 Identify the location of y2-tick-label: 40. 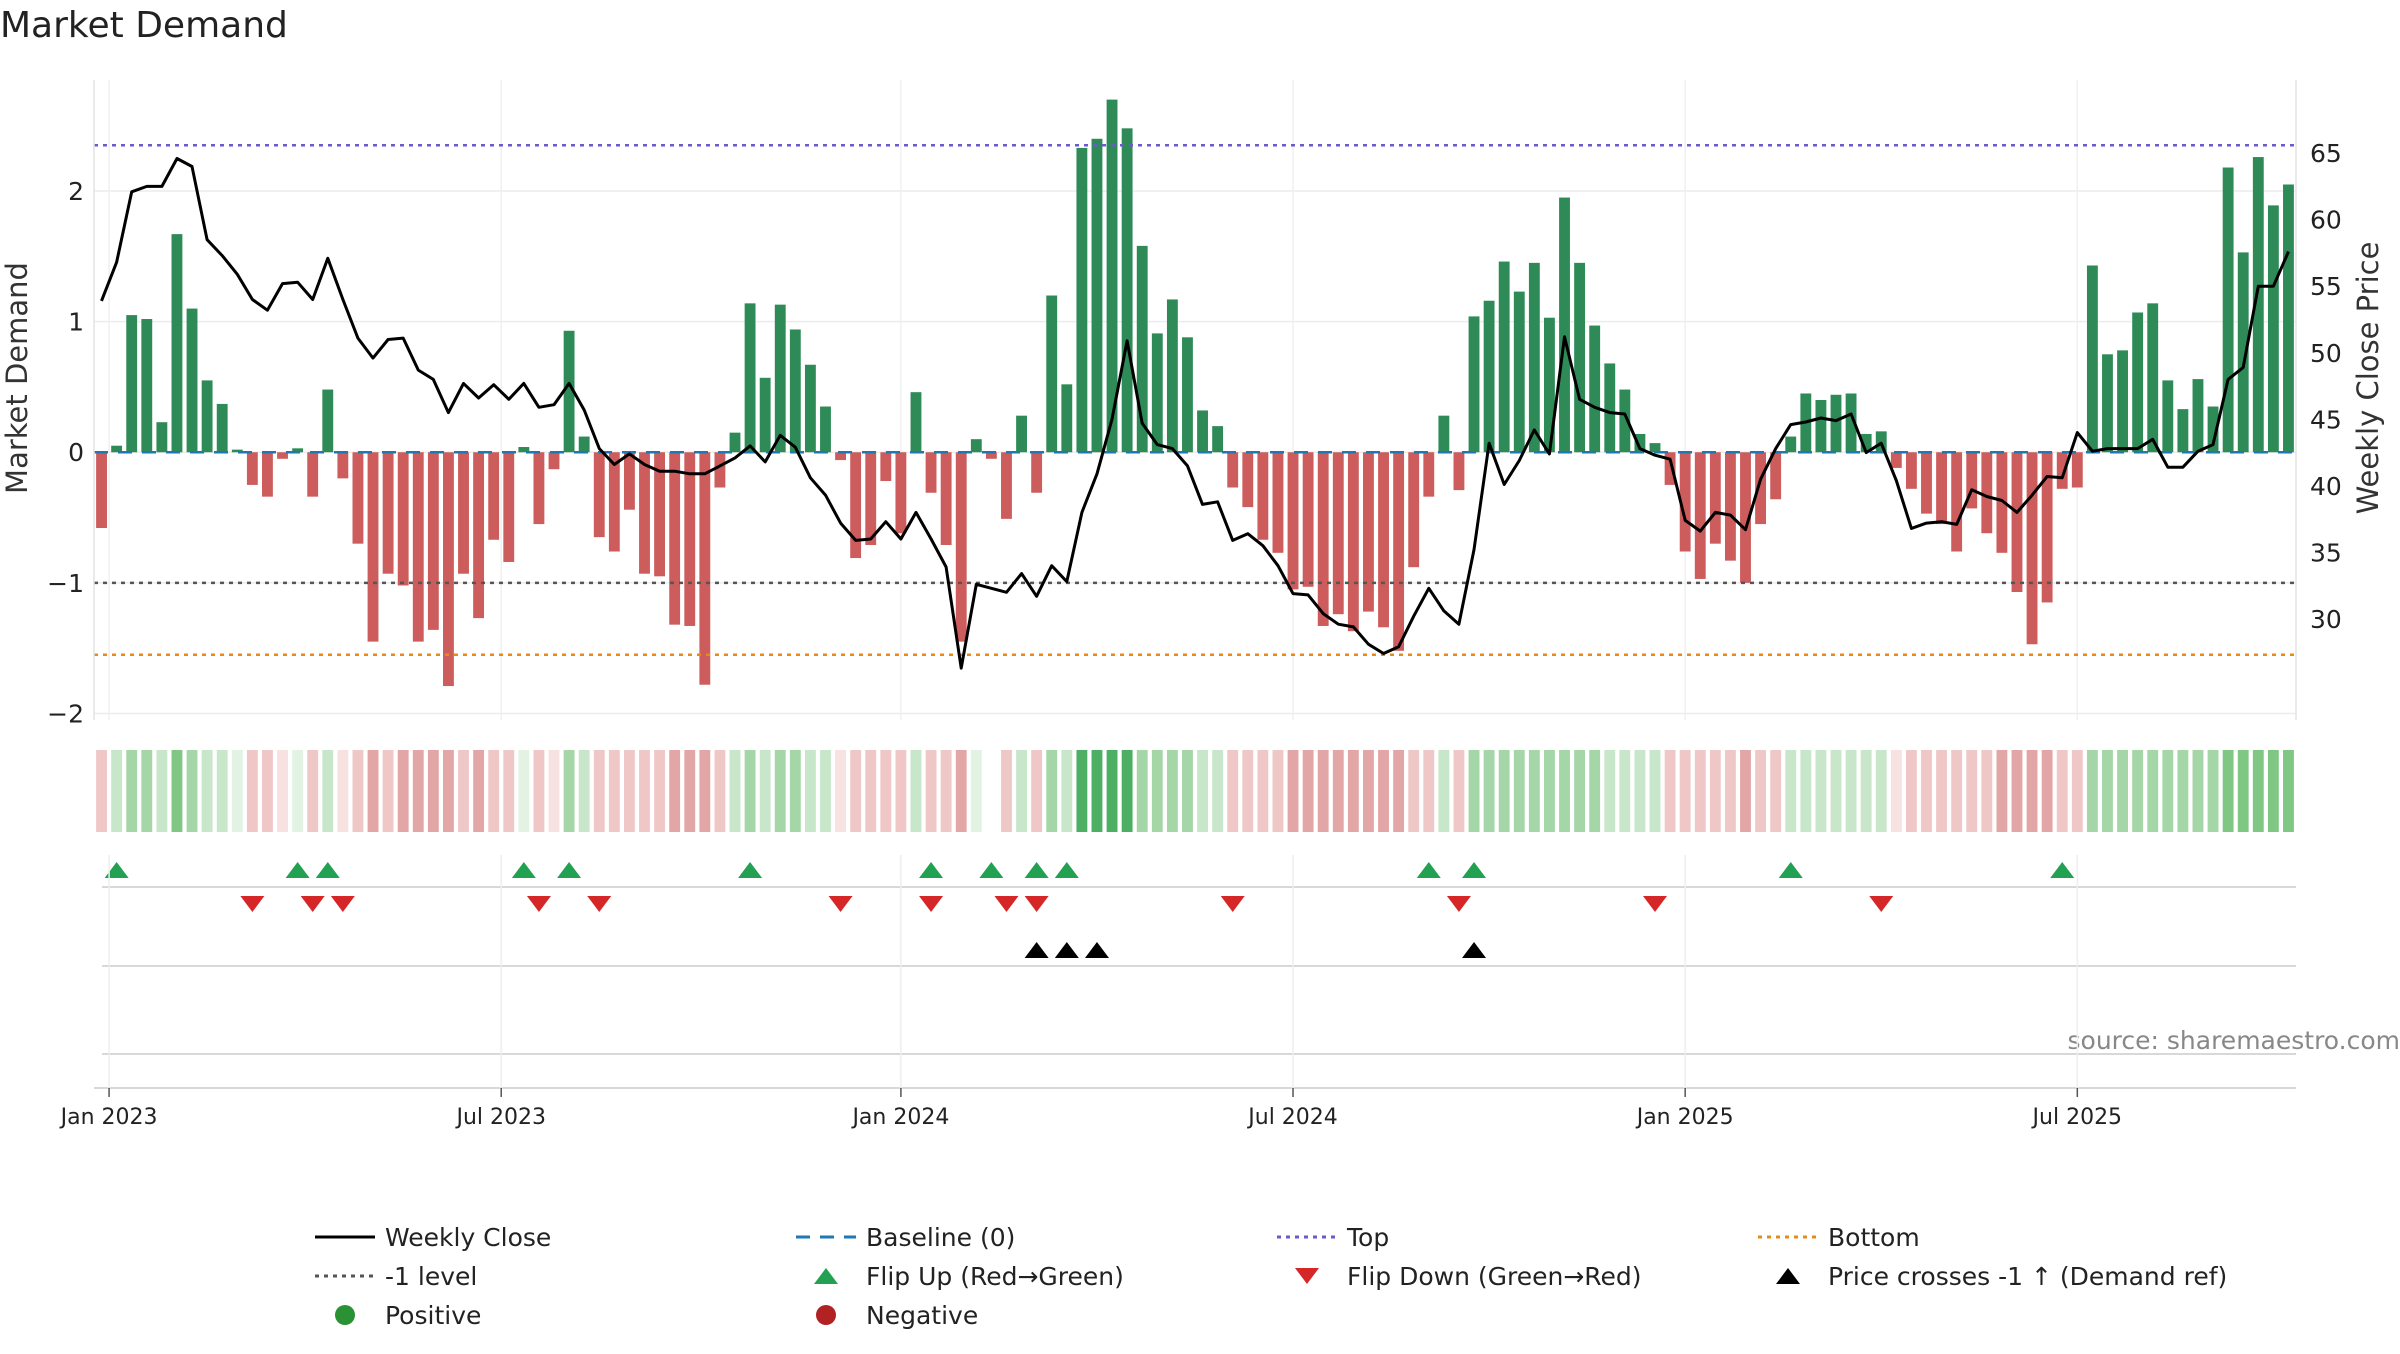
(2326, 486).